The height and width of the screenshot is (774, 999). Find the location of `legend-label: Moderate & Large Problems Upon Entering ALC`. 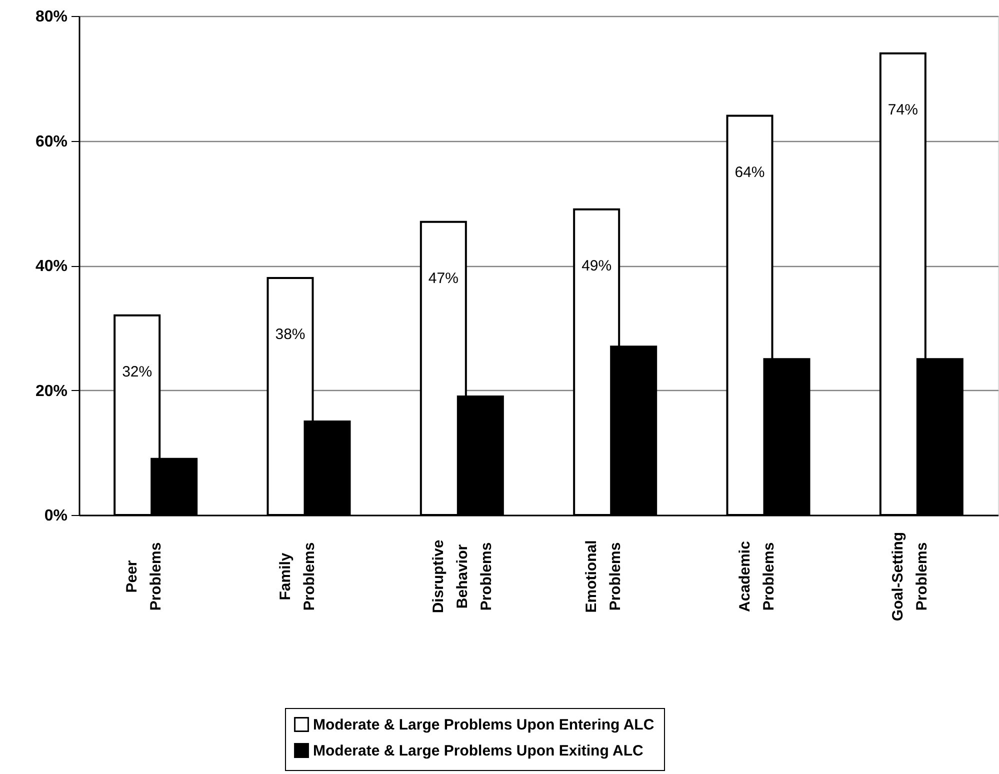

legend-label: Moderate & Large Problems Upon Entering ALC is located at coordinates (483, 725).